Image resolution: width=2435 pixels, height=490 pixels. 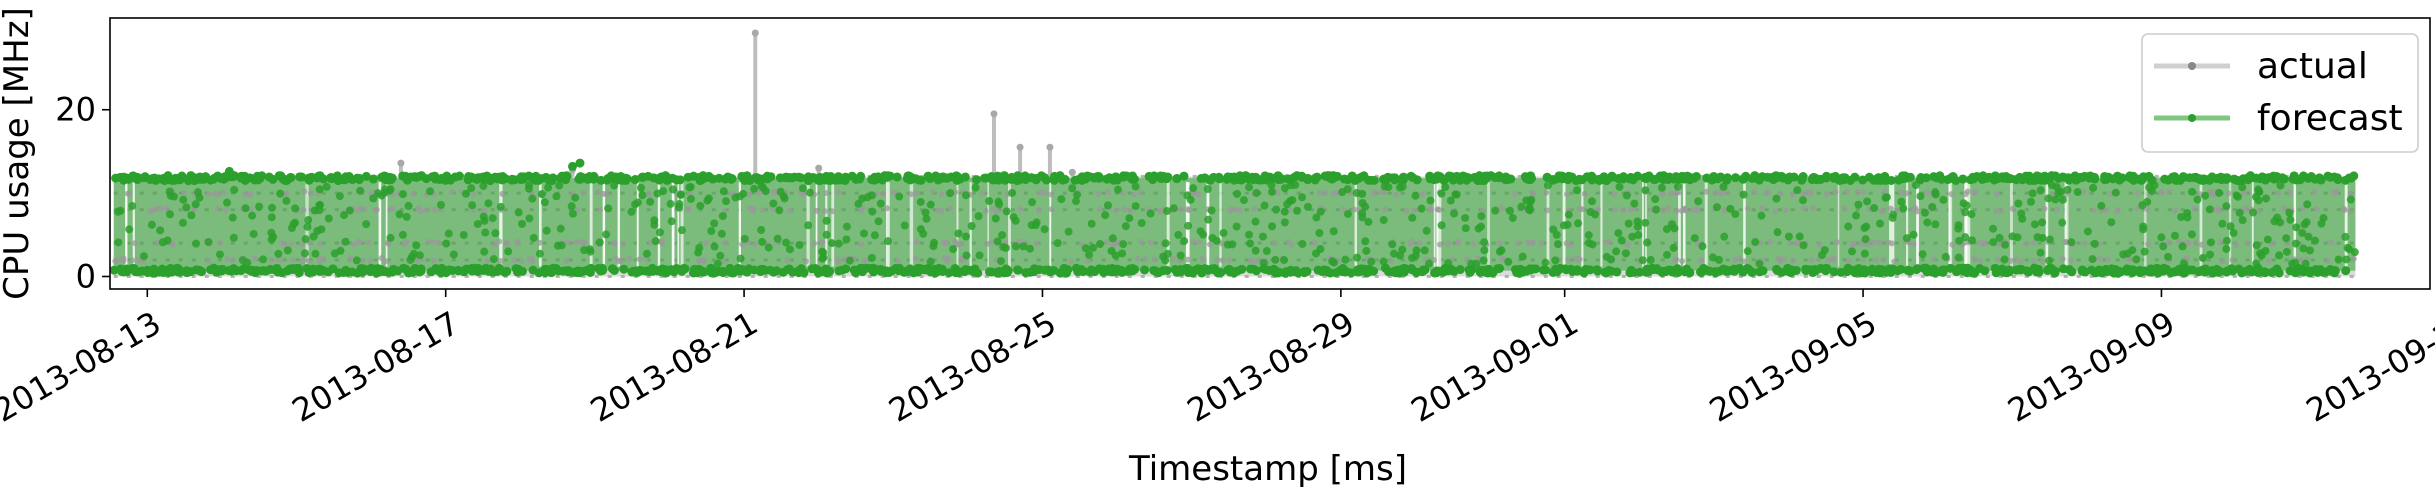 I want to click on x-tick-label: 2013-09-01, so click(x=1495, y=367).